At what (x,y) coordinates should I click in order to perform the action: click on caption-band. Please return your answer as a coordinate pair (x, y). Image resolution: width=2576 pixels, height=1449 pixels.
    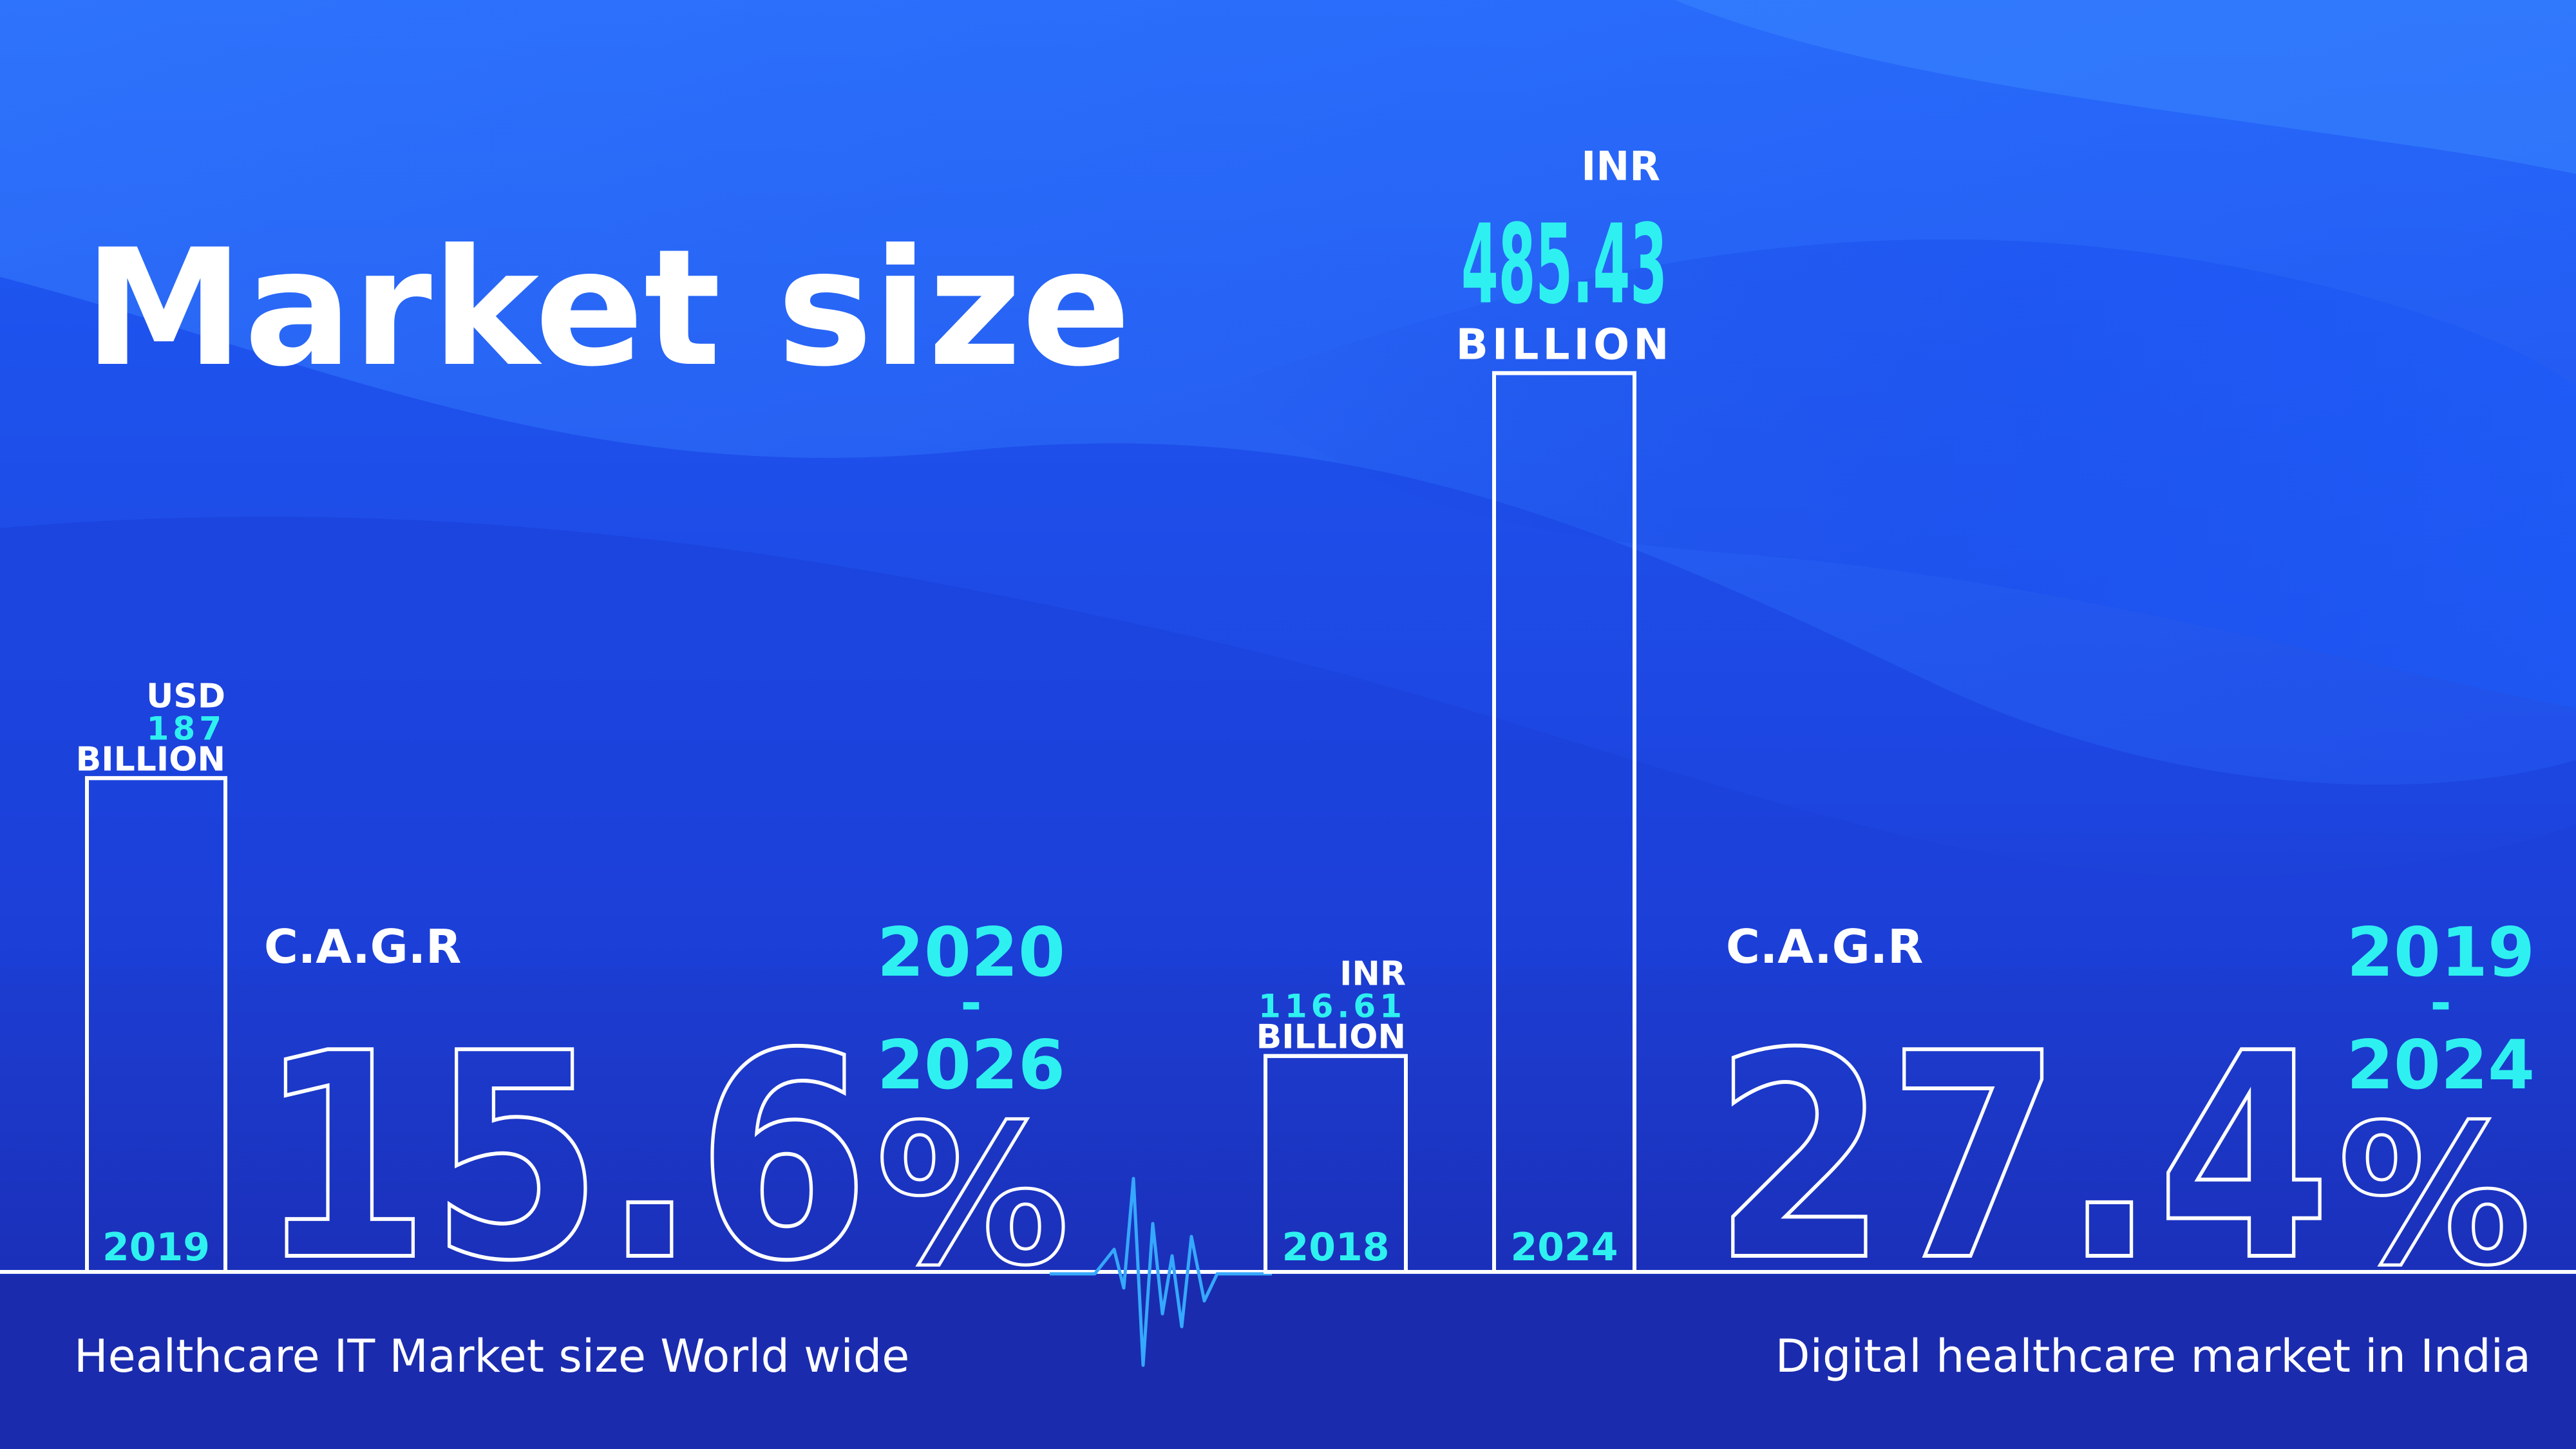
    Looking at the image, I should click on (1288, 1362).